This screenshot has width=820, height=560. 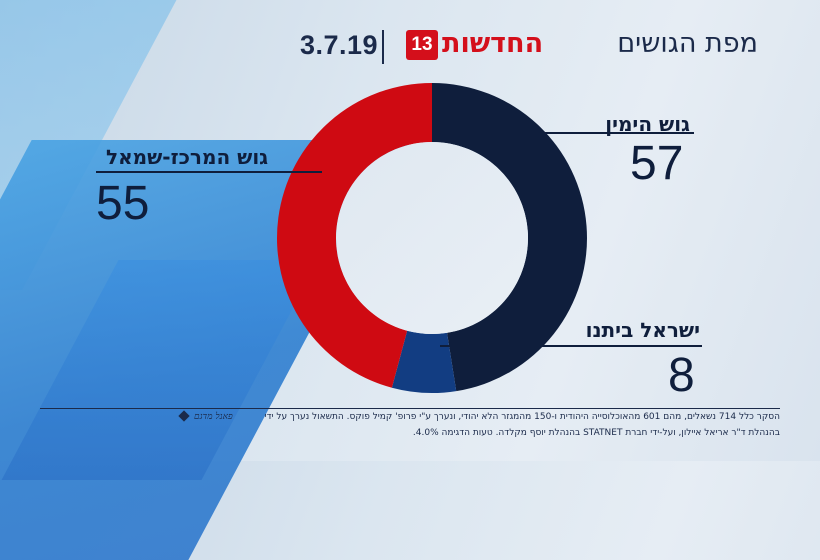 What do you see at coordinates (410, 408) in the screenshot?
I see `footer-rule` at bounding box center [410, 408].